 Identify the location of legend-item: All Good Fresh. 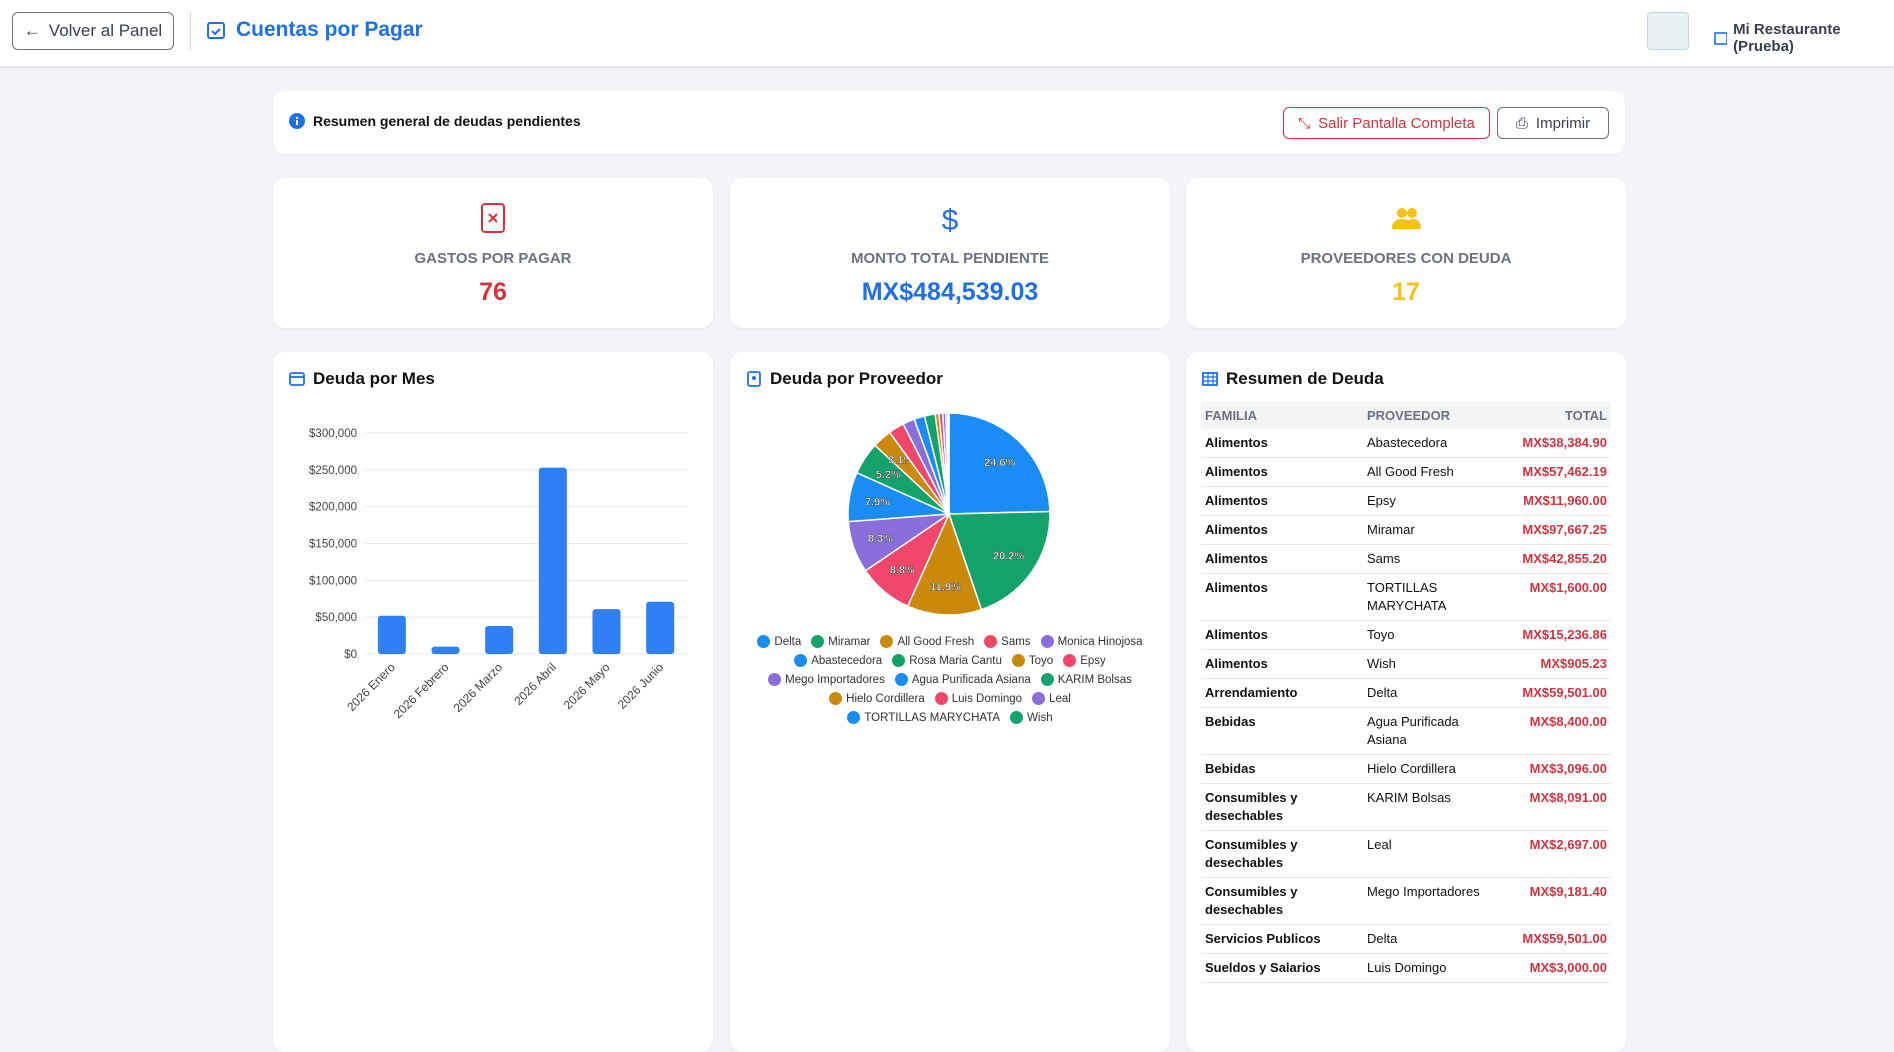
(927, 641).